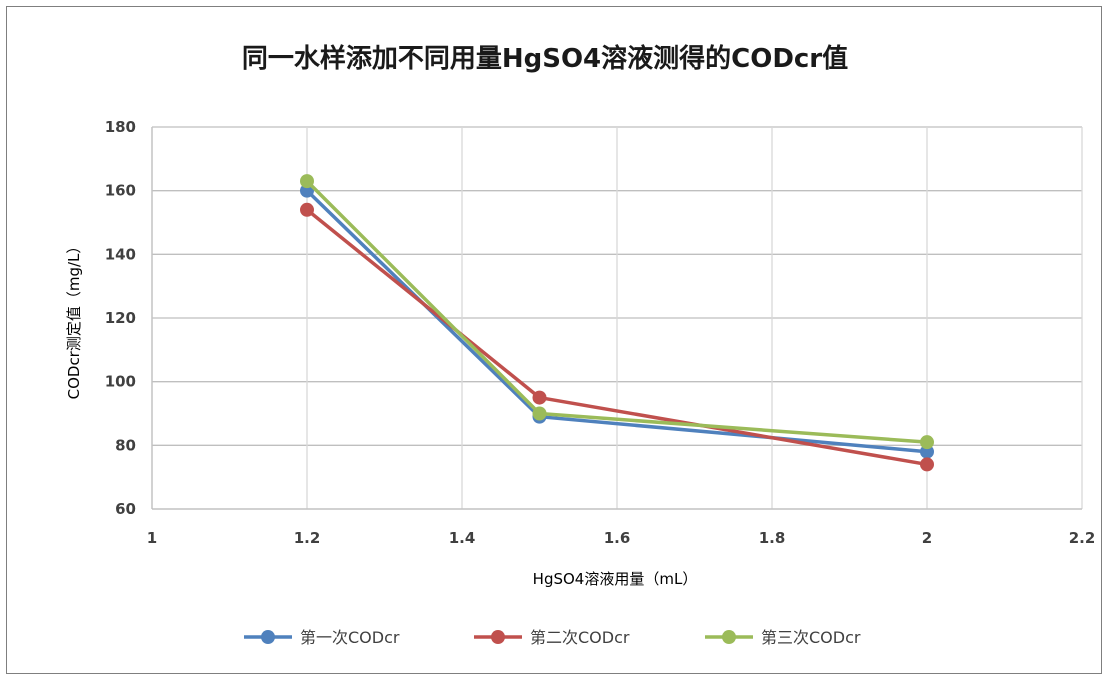 The height and width of the screenshot is (676, 1105). I want to click on legend-item: 第二次CODcr, so click(552, 637).